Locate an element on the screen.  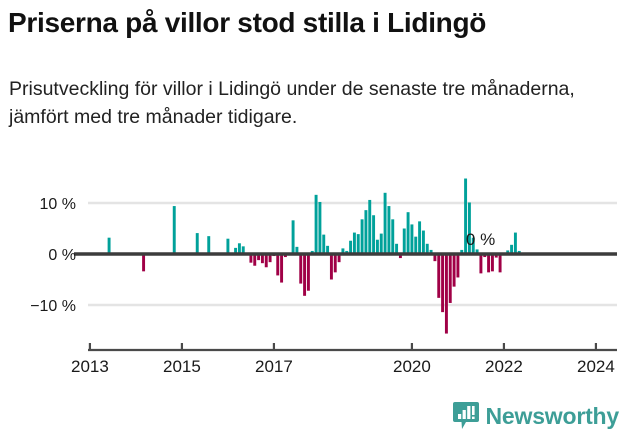
x-tick-label: 2020 is located at coordinates (412, 366).